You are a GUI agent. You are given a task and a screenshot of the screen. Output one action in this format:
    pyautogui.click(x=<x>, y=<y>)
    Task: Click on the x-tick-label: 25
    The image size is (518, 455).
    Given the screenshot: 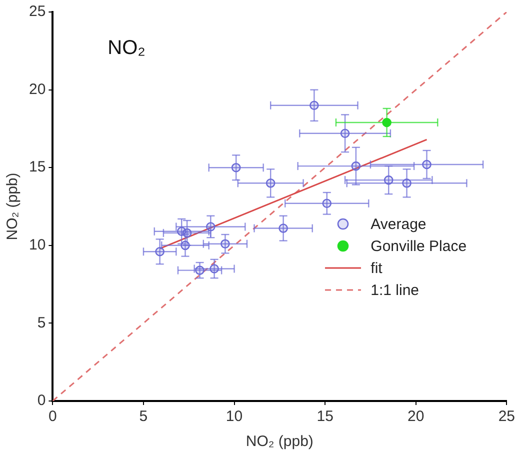 What is the action you would take?
    pyautogui.click(x=506, y=417)
    